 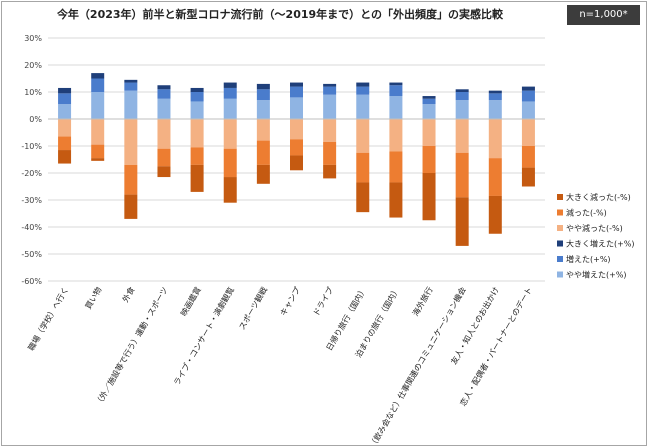 I want to click on category-label: ライブ・コンサート・演劇観覧, so click(x=203, y=336).